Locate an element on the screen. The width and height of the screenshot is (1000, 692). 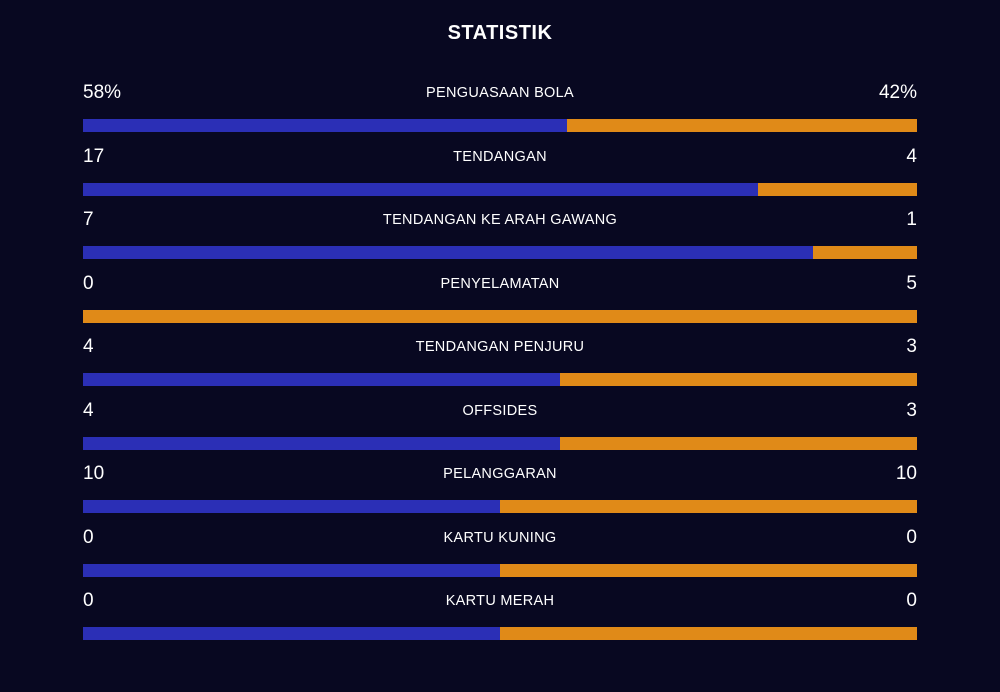
home-value: 7 is located at coordinates (88, 219).